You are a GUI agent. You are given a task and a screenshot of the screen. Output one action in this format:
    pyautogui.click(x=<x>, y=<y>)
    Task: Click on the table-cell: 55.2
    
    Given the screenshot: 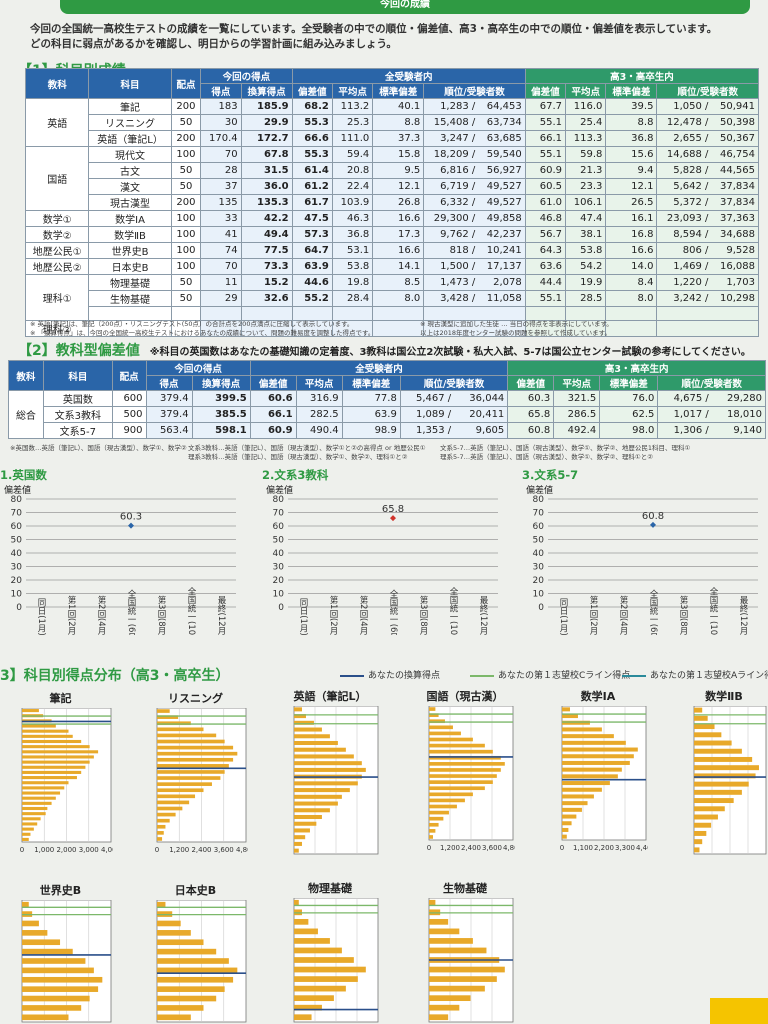 What is the action you would take?
    pyautogui.click(x=312, y=298)
    